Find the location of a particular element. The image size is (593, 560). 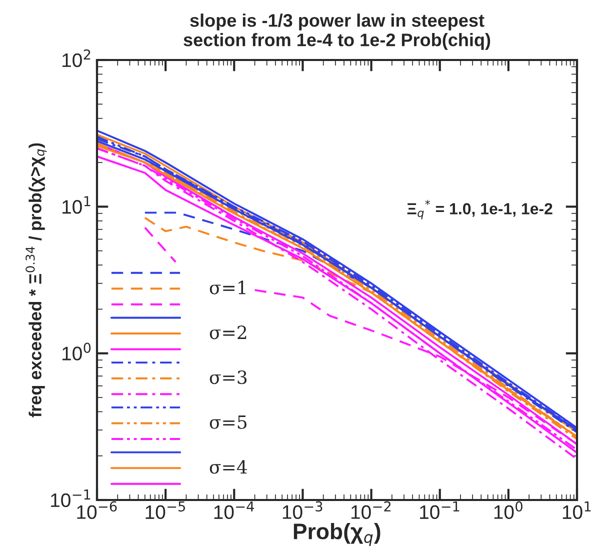

legend-label: σ=1 is located at coordinates (228, 287).